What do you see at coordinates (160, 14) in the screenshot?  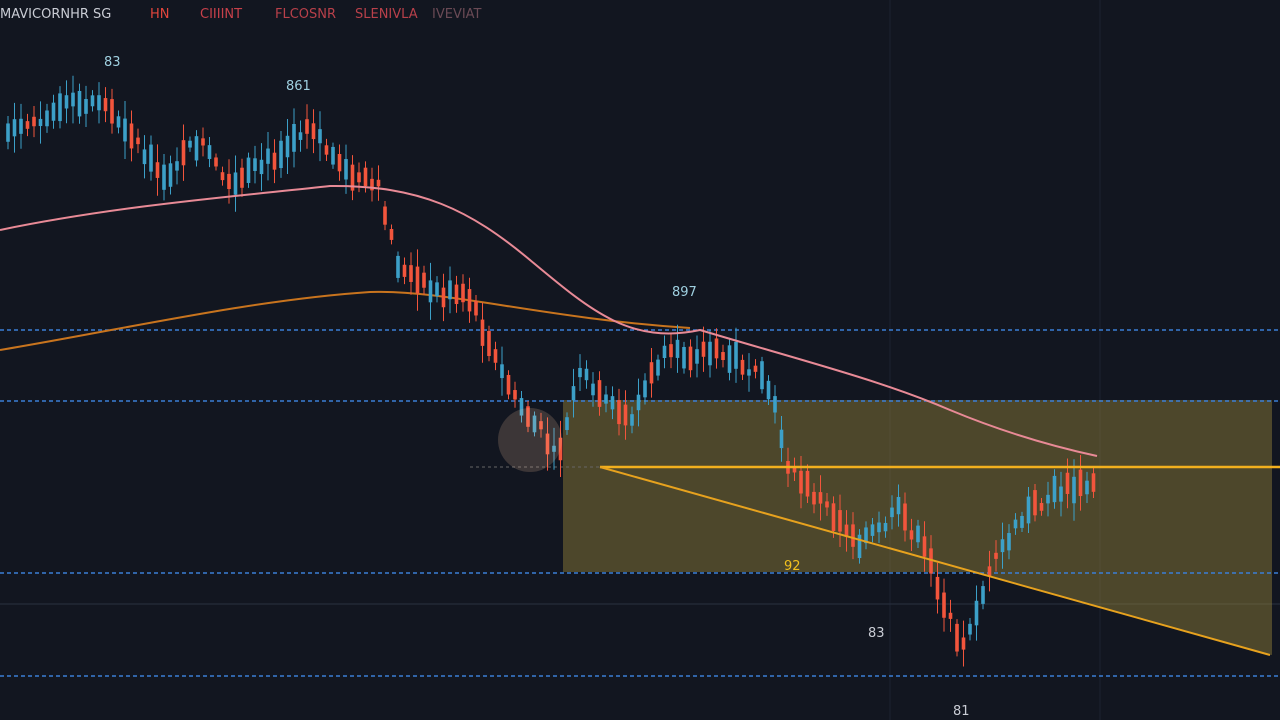 I see `header-item: HN` at bounding box center [160, 14].